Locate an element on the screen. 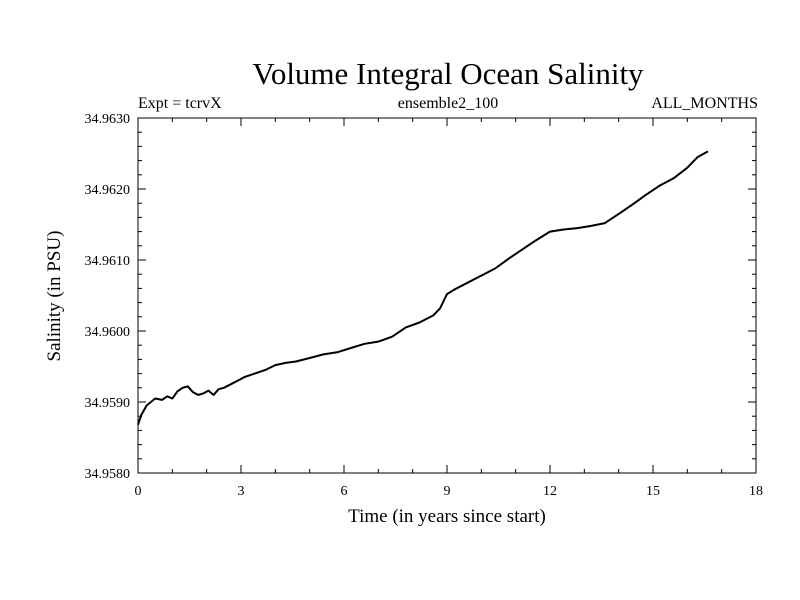  ensemble-label: ensemble2_100 is located at coordinates (448, 103).